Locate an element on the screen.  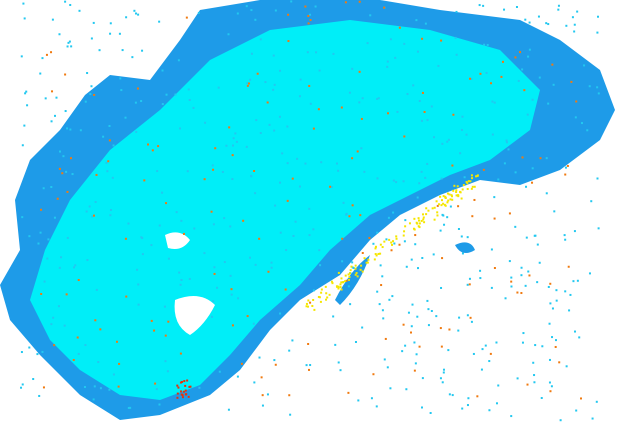
outlier-cell-south is located at coordinates (352, 280).